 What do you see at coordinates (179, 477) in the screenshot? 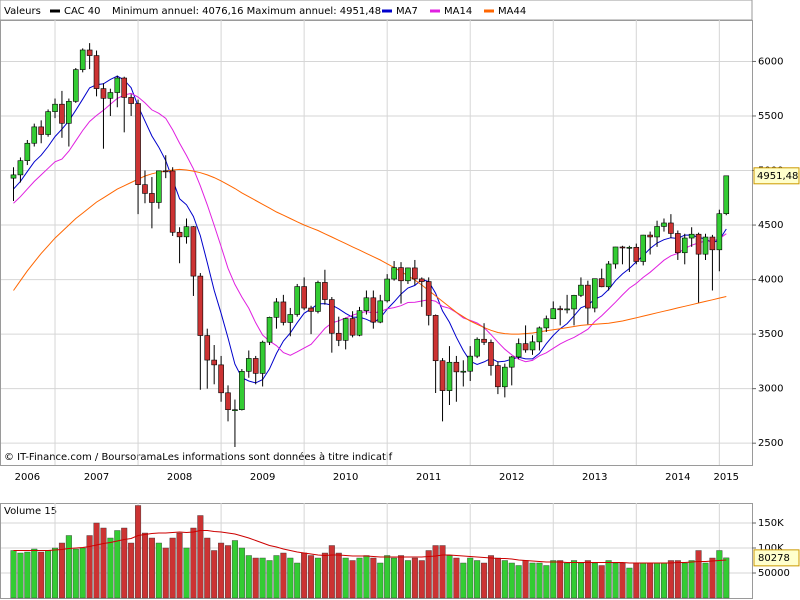
I see `x-tick-label: 2008` at bounding box center [179, 477].